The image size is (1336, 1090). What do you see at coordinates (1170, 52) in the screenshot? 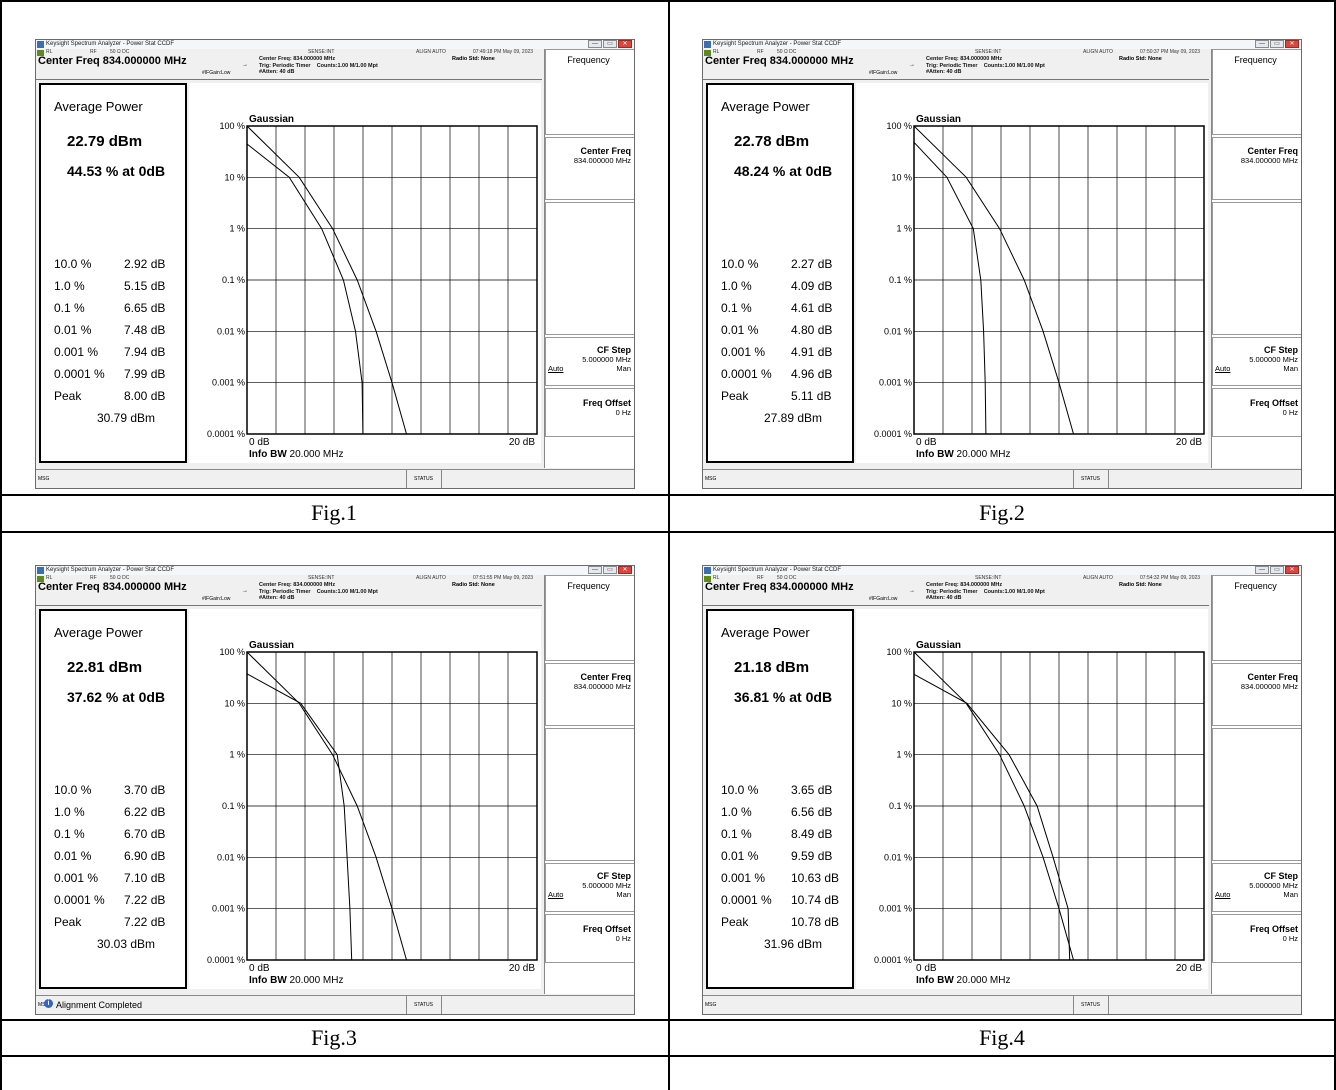
I see `timestamp: 07:50:37 PM May 09, 2023` at bounding box center [1170, 52].